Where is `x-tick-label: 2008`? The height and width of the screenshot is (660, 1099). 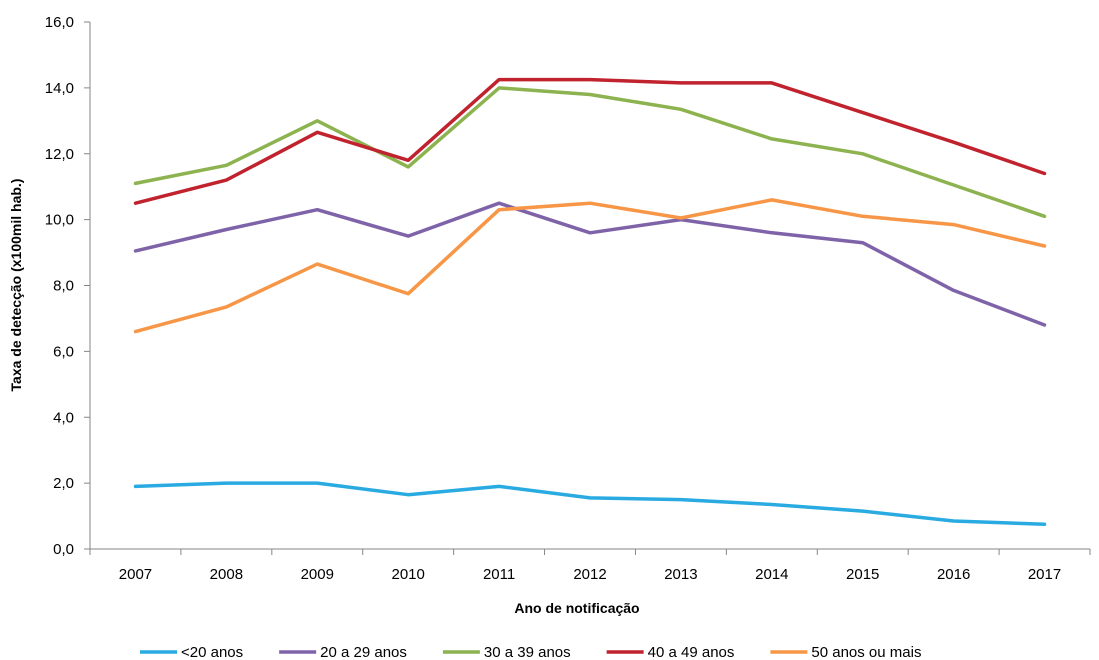
x-tick-label: 2008 is located at coordinates (226, 574).